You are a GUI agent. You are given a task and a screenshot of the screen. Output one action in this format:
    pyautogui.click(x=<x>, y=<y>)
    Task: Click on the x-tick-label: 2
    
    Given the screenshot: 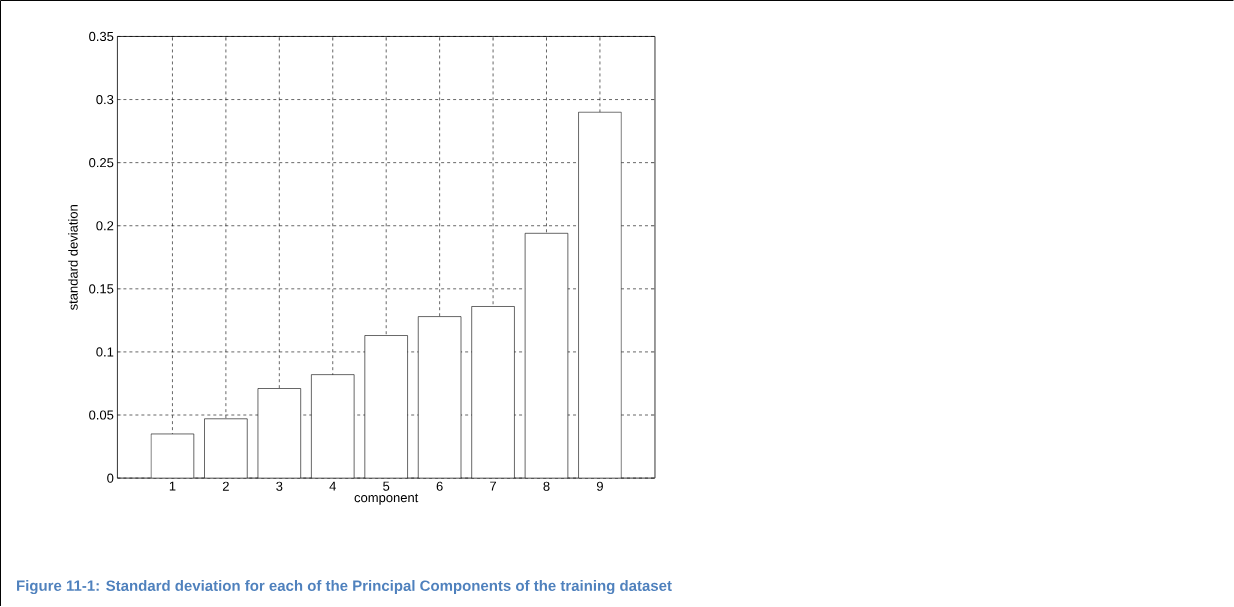 What is the action you would take?
    pyautogui.click(x=225, y=486)
    